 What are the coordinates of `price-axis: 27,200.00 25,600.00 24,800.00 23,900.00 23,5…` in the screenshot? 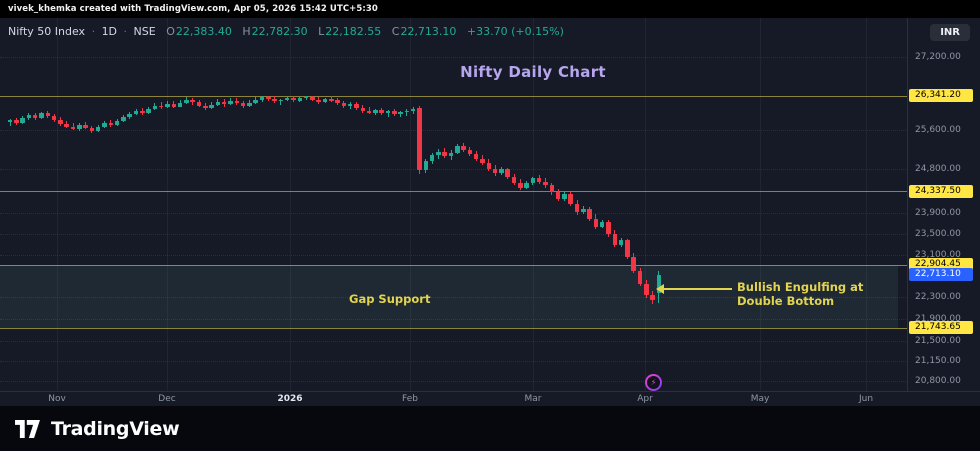 It's located at (943, 205).